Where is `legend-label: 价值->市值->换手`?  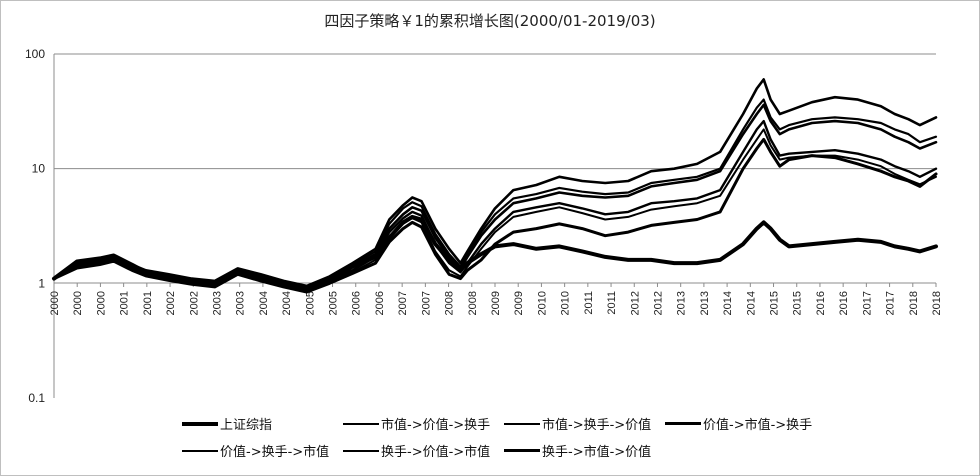 legend-label: 价值->市值->换手 is located at coordinates (758, 425).